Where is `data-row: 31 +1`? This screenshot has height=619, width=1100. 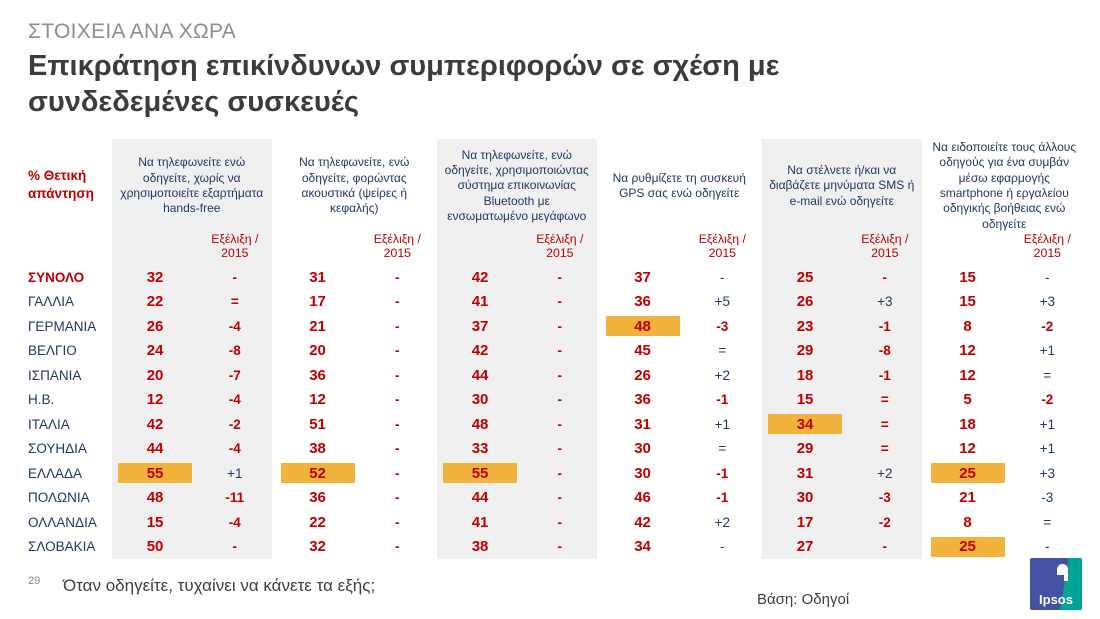
data-row: 31 +1 is located at coordinates (680, 424).